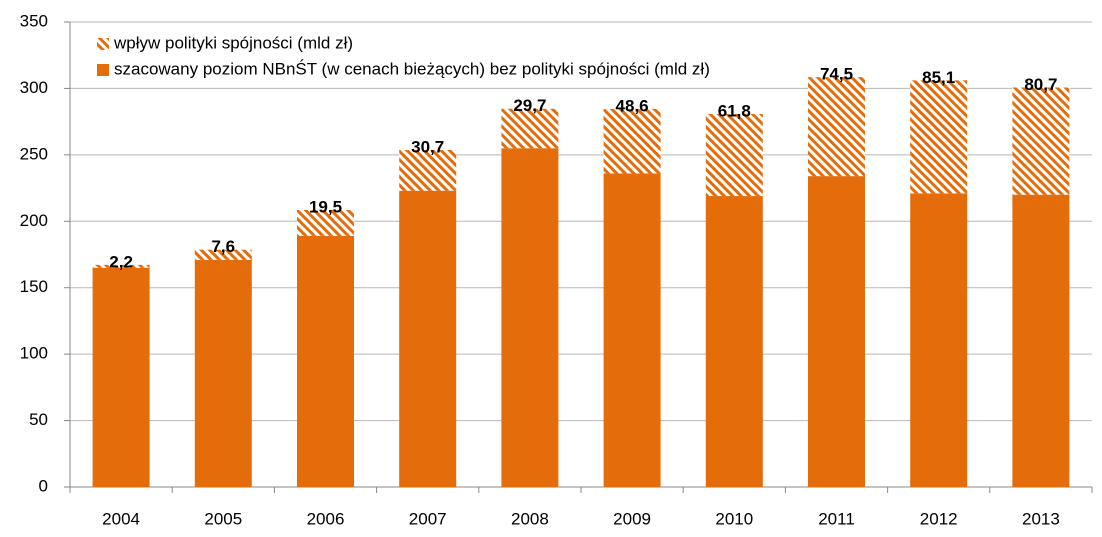 The width and height of the screenshot is (1102, 537). Describe the element at coordinates (1041, 518) in the screenshot. I see `x-tick-label: 2013` at that location.